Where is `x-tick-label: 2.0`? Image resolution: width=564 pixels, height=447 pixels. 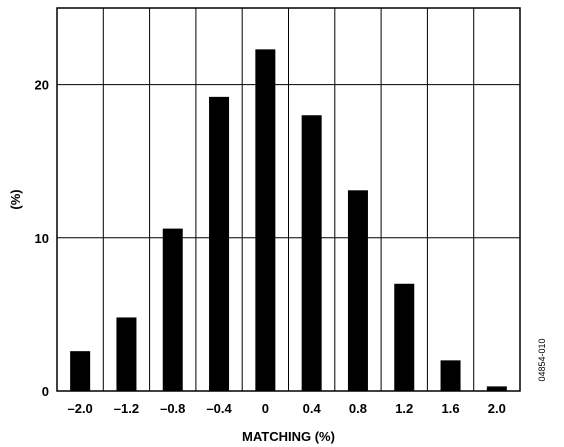 x-tick-label: 2.0 is located at coordinates (497, 408).